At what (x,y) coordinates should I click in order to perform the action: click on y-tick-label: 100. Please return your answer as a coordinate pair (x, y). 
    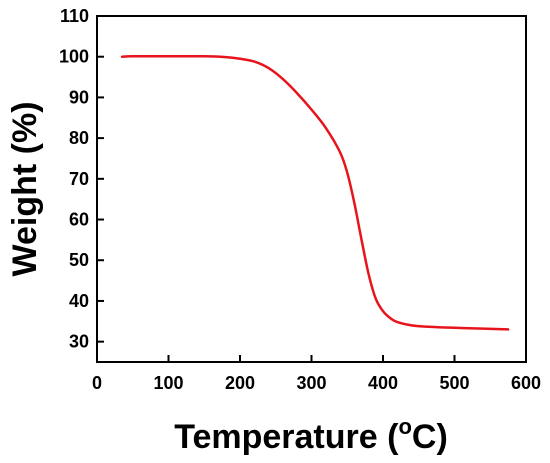
    Looking at the image, I should click on (74, 57).